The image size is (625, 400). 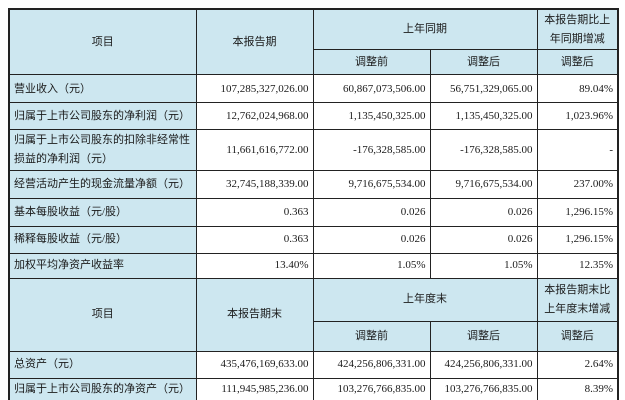 I want to click on row-label: 加权平均净资产收益率, so click(x=102, y=265).